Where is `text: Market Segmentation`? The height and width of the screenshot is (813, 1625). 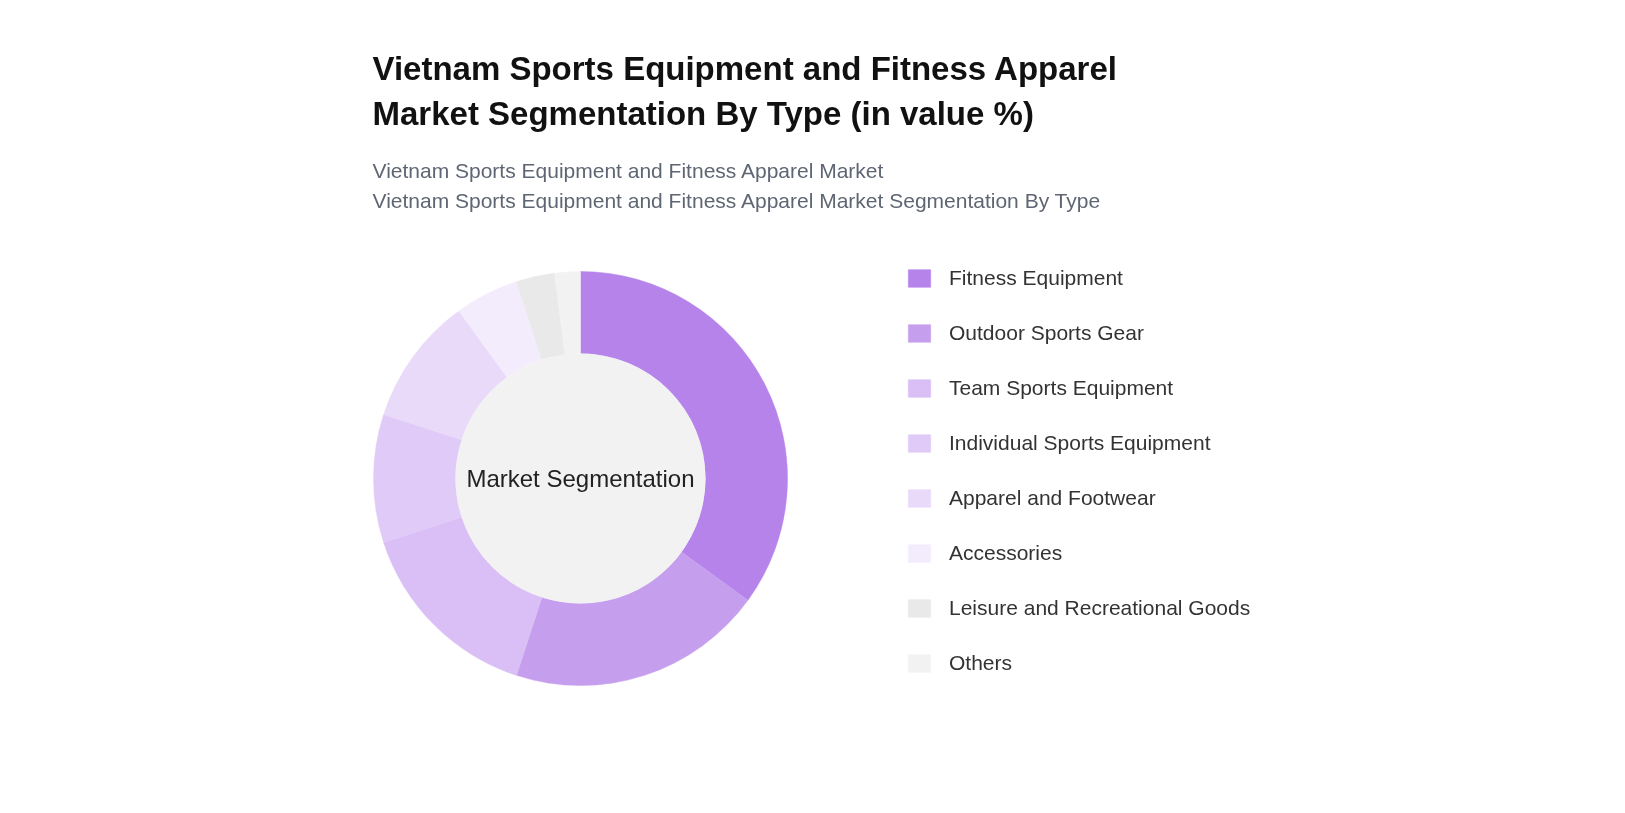
text: Market Segmentation is located at coordinates (580, 478).